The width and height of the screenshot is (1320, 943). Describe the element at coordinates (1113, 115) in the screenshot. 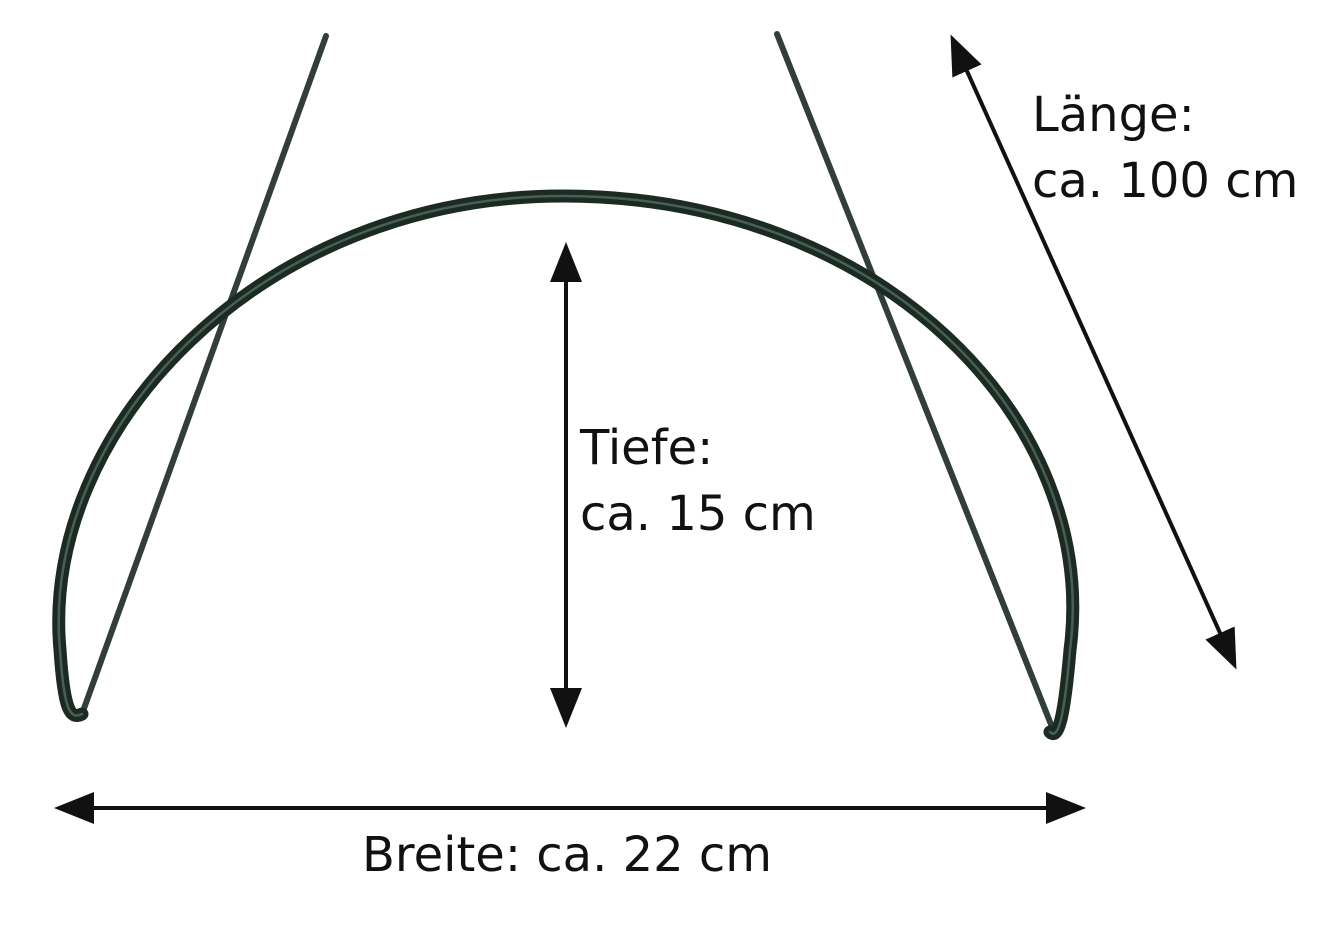

I see `length-name: Länge:` at that location.